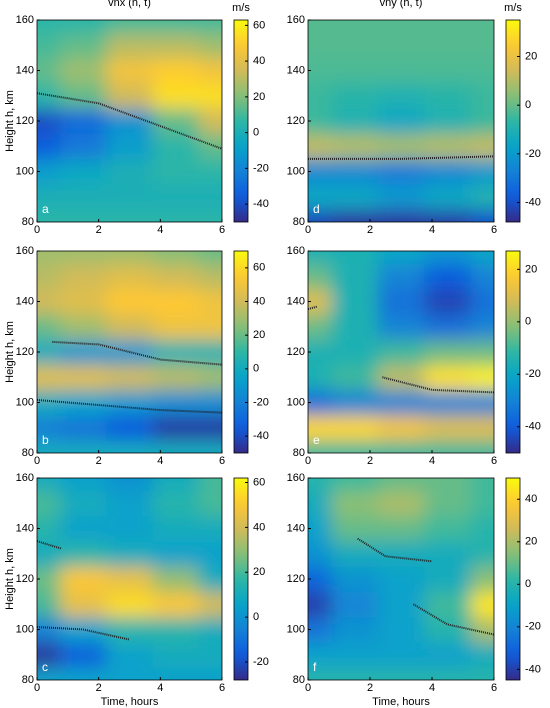 Image resolution: width=550 pixels, height=708 pixels. I want to click on colorbar-tick-label: 20, so click(259, 335).